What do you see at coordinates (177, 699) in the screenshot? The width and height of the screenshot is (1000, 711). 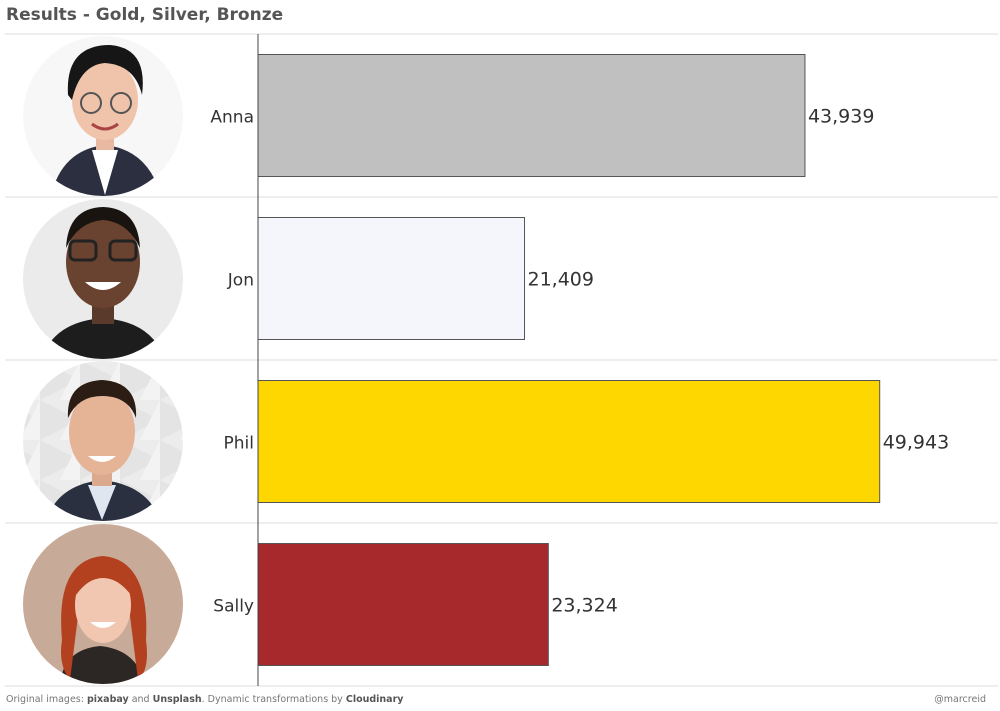 I see `footer-source-unsplash: Unsplash` at bounding box center [177, 699].